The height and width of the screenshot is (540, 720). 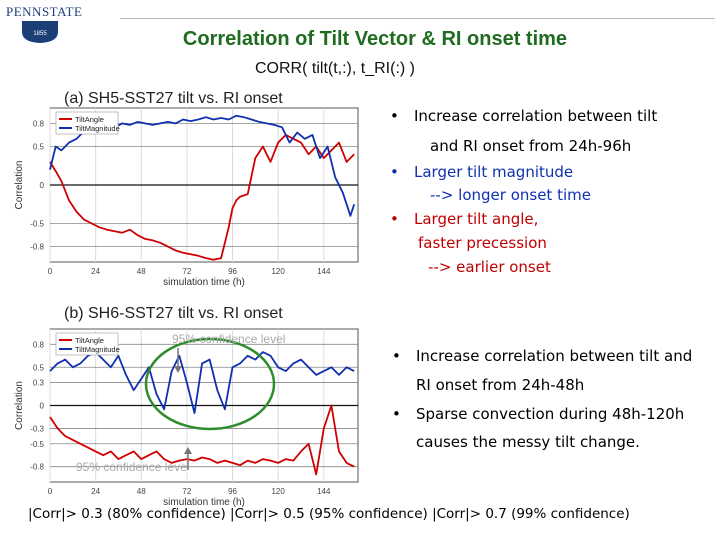 I want to click on bullet-top-3-cont: faster precession, so click(x=482, y=243).